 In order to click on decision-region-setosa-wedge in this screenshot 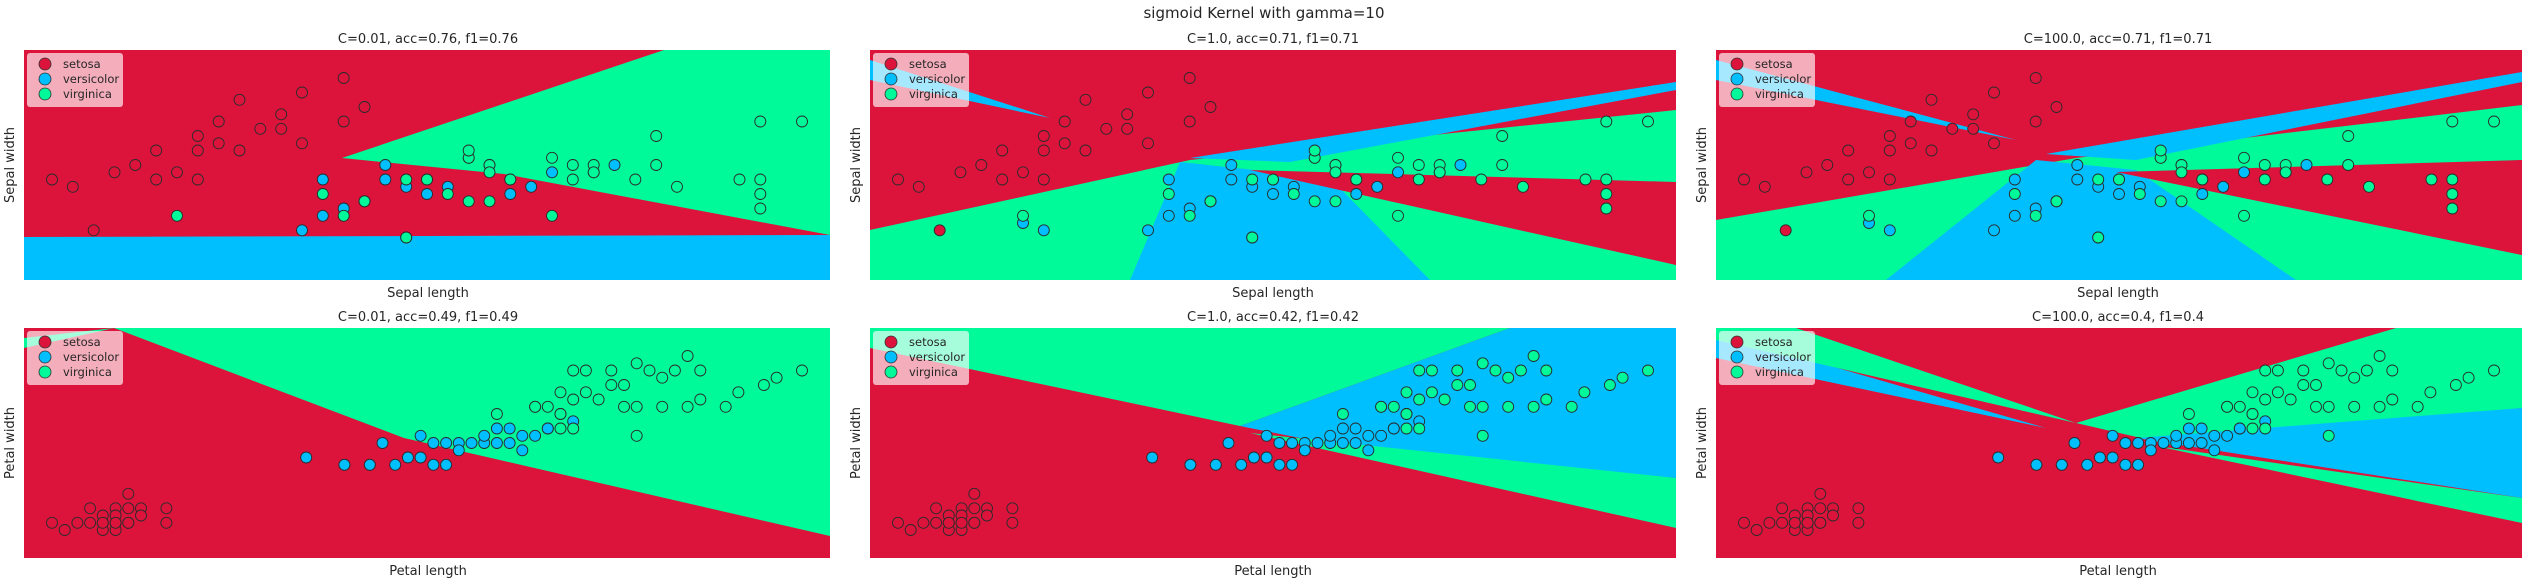, I will do `click(2319, 207)`.